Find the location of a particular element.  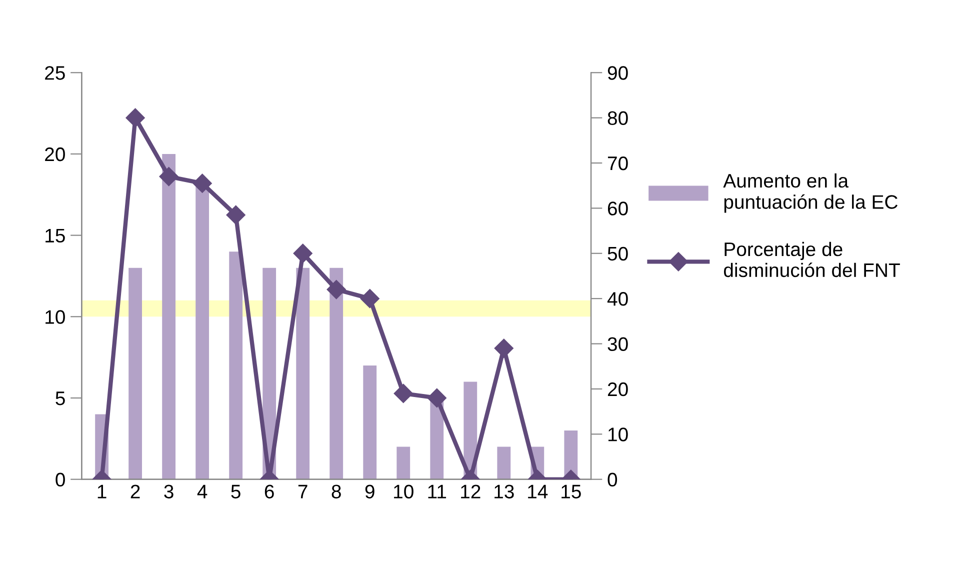

y2-tick-label: 80 is located at coordinates (618, 118).